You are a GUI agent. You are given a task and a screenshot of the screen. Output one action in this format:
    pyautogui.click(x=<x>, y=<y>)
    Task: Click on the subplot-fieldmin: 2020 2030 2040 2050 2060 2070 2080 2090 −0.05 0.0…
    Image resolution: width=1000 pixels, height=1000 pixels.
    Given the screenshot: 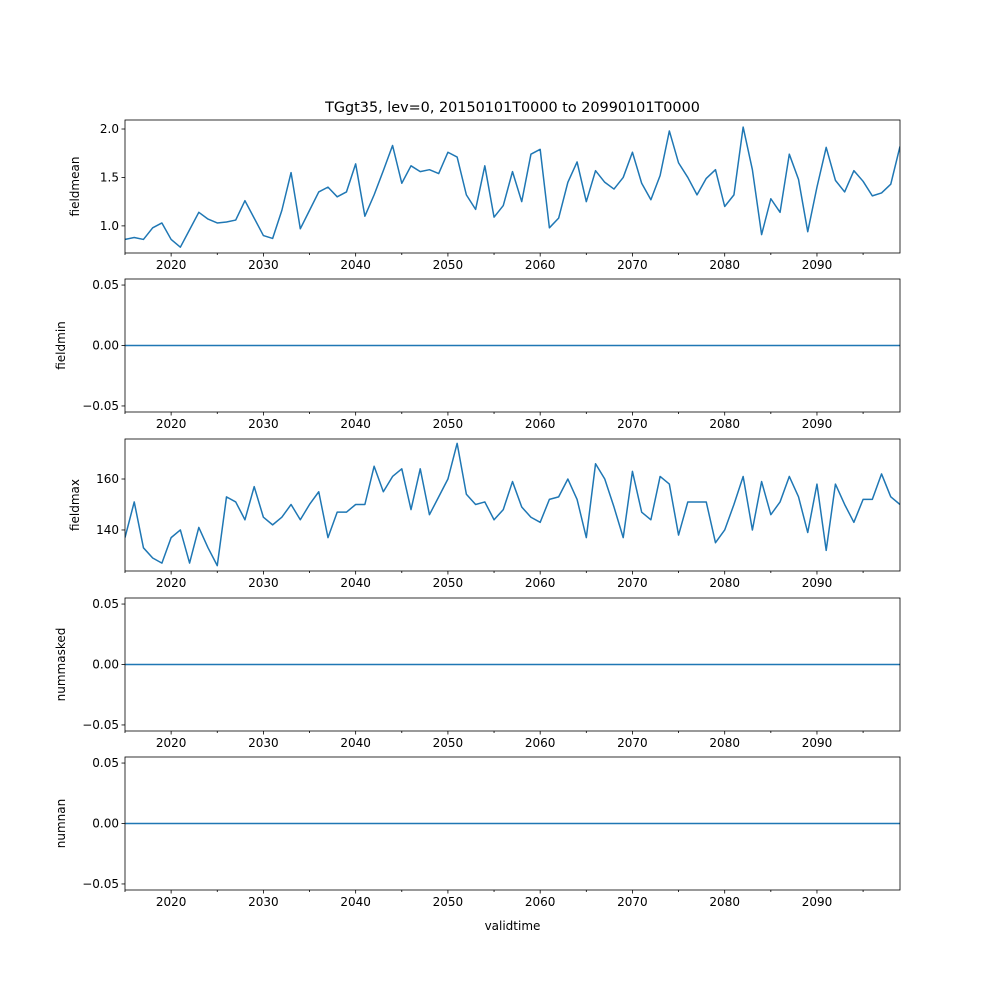 What is the action you would take?
    pyautogui.click(x=477, y=354)
    